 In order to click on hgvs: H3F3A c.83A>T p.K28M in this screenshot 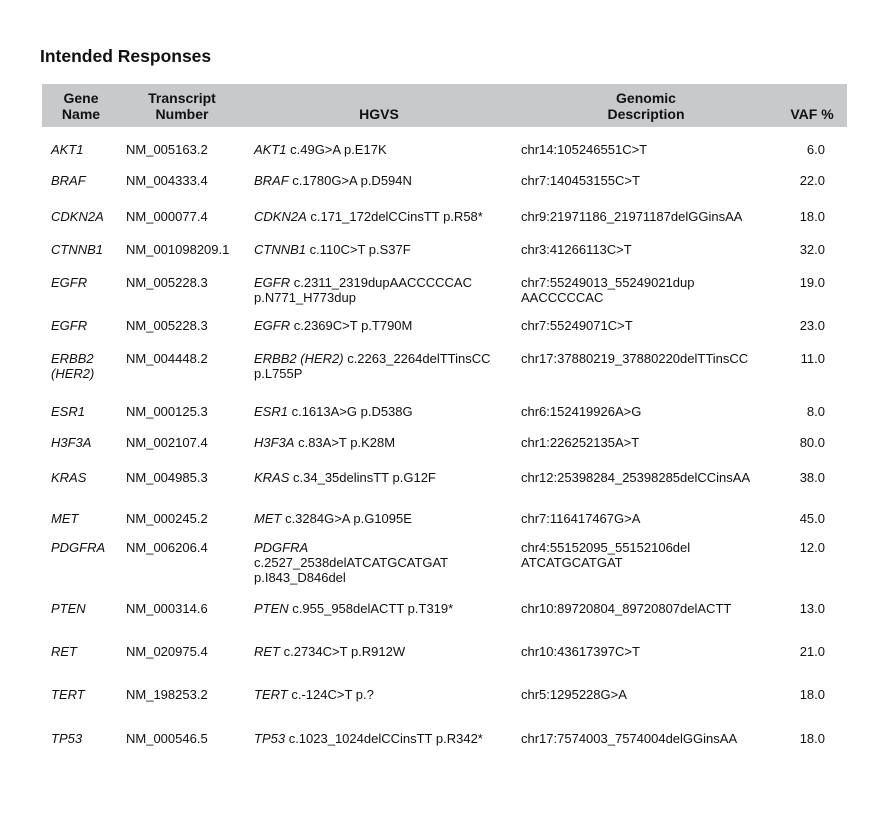, I will do `click(381, 442)`.